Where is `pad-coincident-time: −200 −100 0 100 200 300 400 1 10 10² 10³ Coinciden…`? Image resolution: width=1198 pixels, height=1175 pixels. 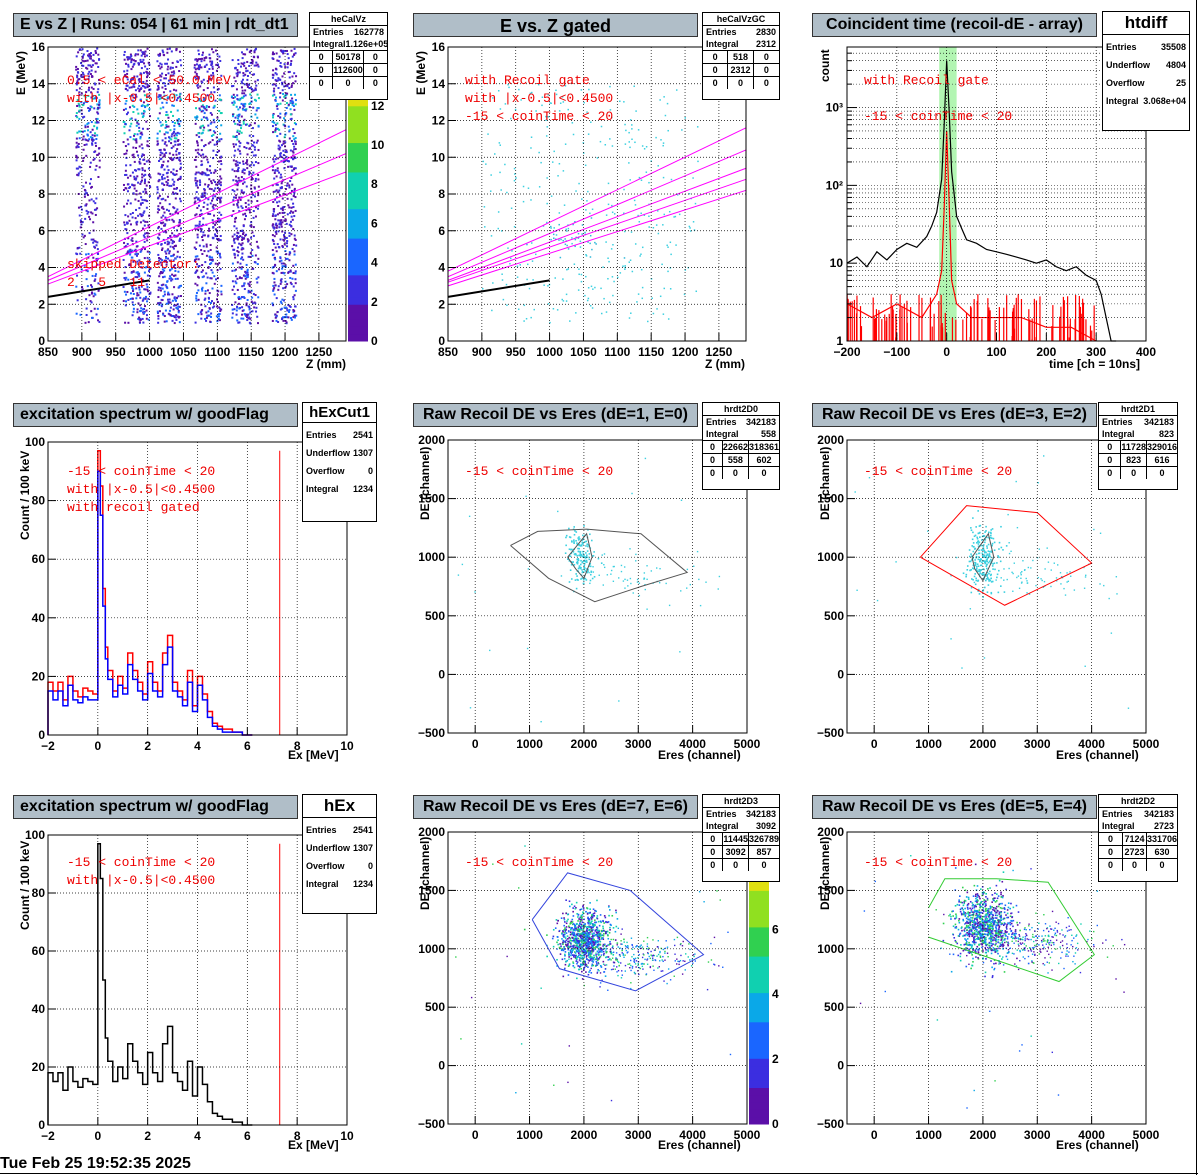 pad-coincident-time: −200 −100 0 100 200 300 400 1 10 10² 10³ Coinciden… is located at coordinates (999, 195).